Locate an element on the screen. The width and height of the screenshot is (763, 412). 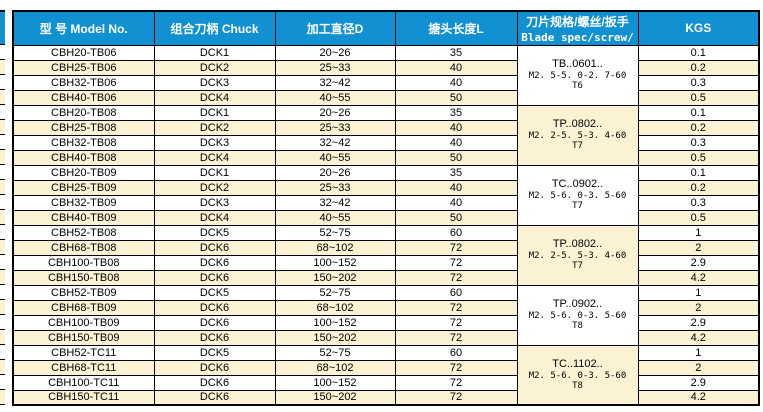
model-cell: CBH40-TB09 is located at coordinates (83, 217).